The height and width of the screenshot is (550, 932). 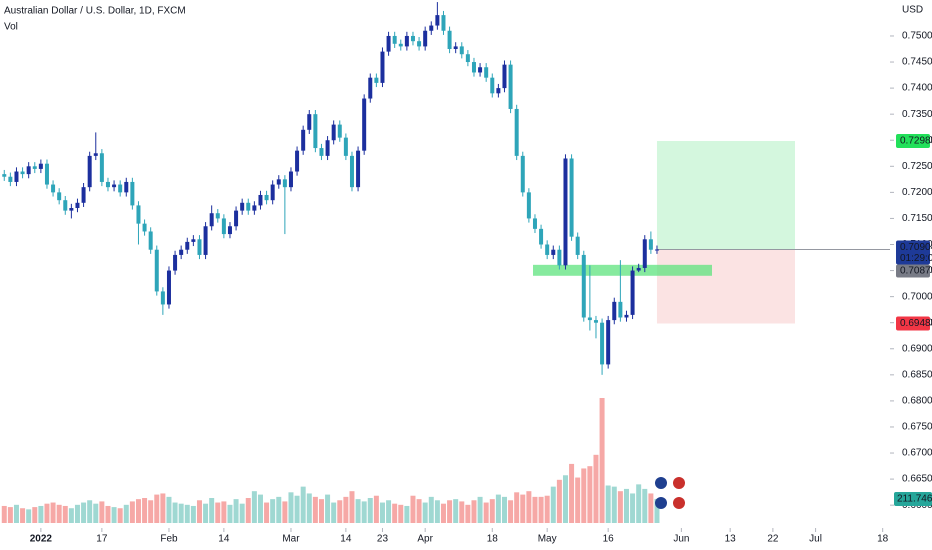 I want to click on x-tick-label: Feb, so click(x=169, y=539).